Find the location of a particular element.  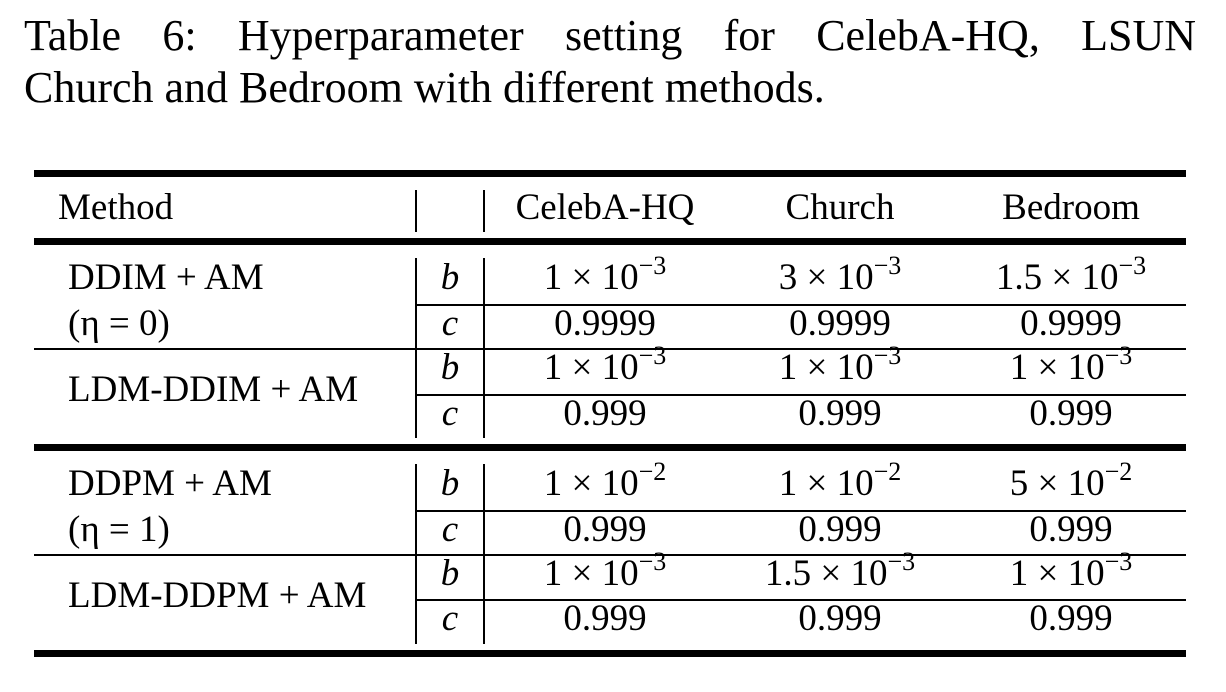

header-bedroom: Bedroom is located at coordinates (1071, 207).